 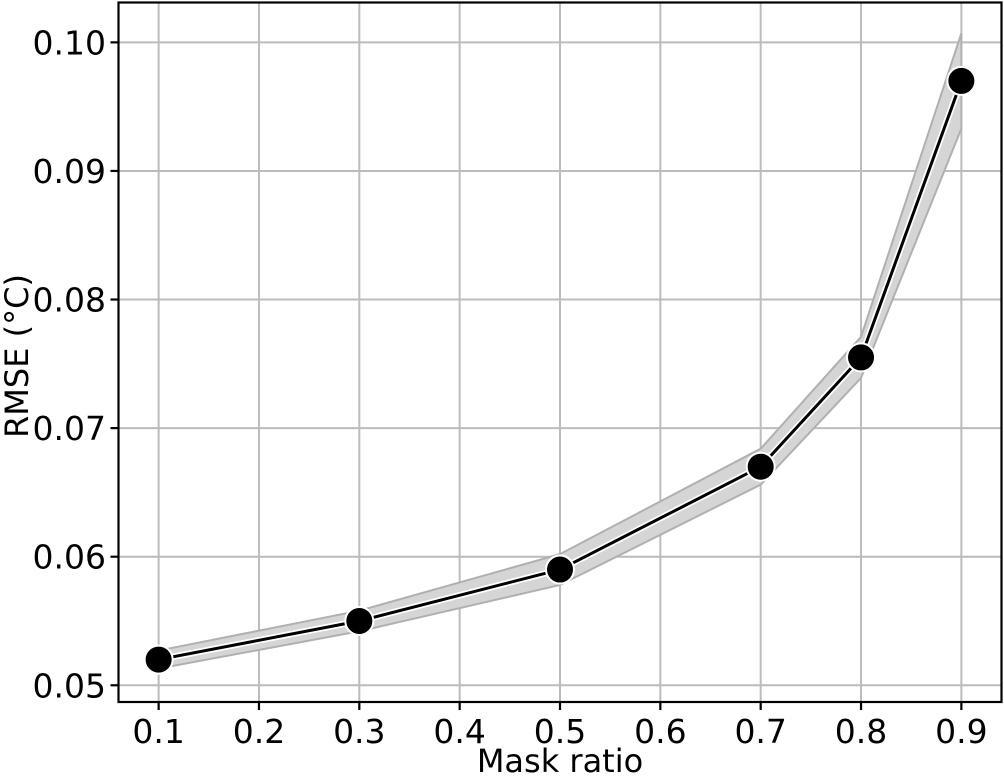 I want to click on x-axis-label: Mask ratio, so click(x=560, y=759).